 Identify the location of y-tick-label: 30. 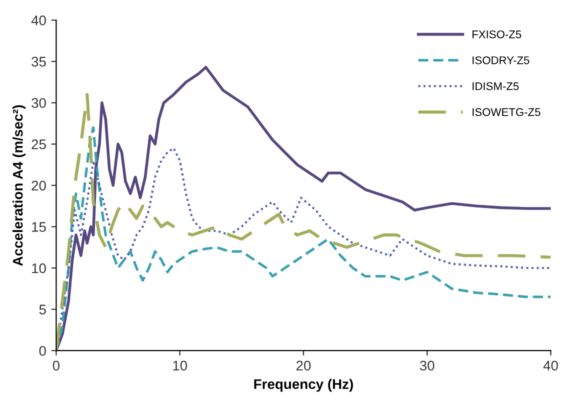
(39, 103).